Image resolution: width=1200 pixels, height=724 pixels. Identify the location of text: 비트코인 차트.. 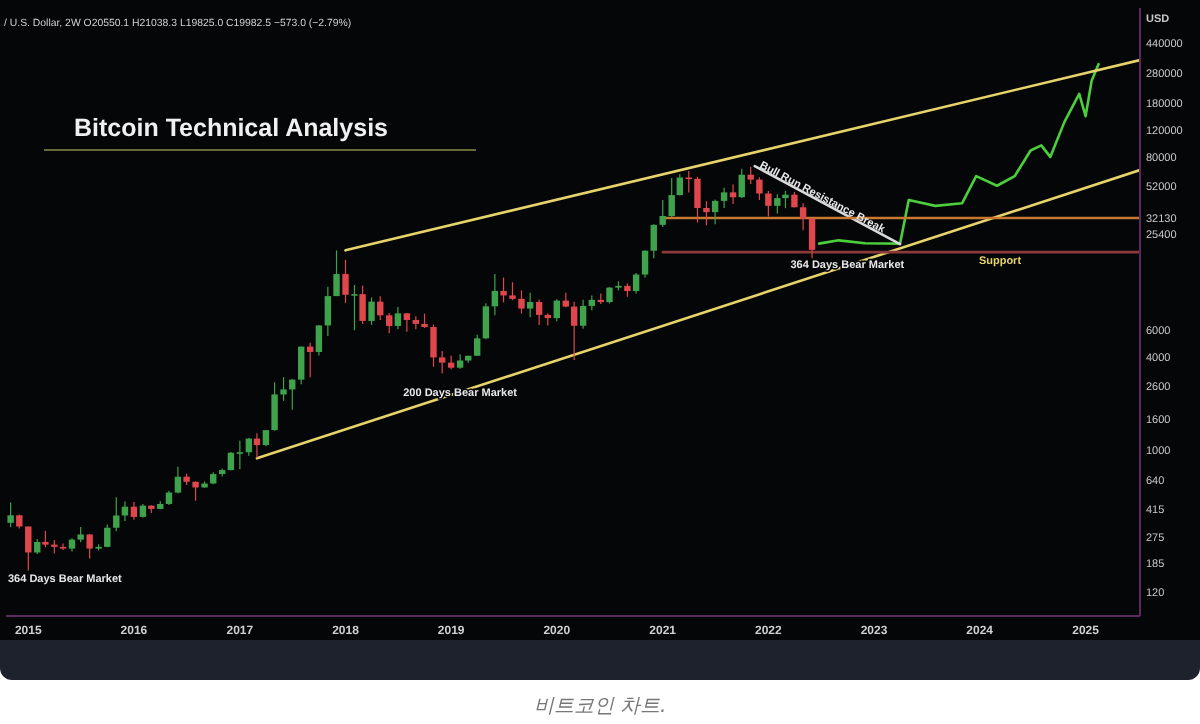
(600, 707).